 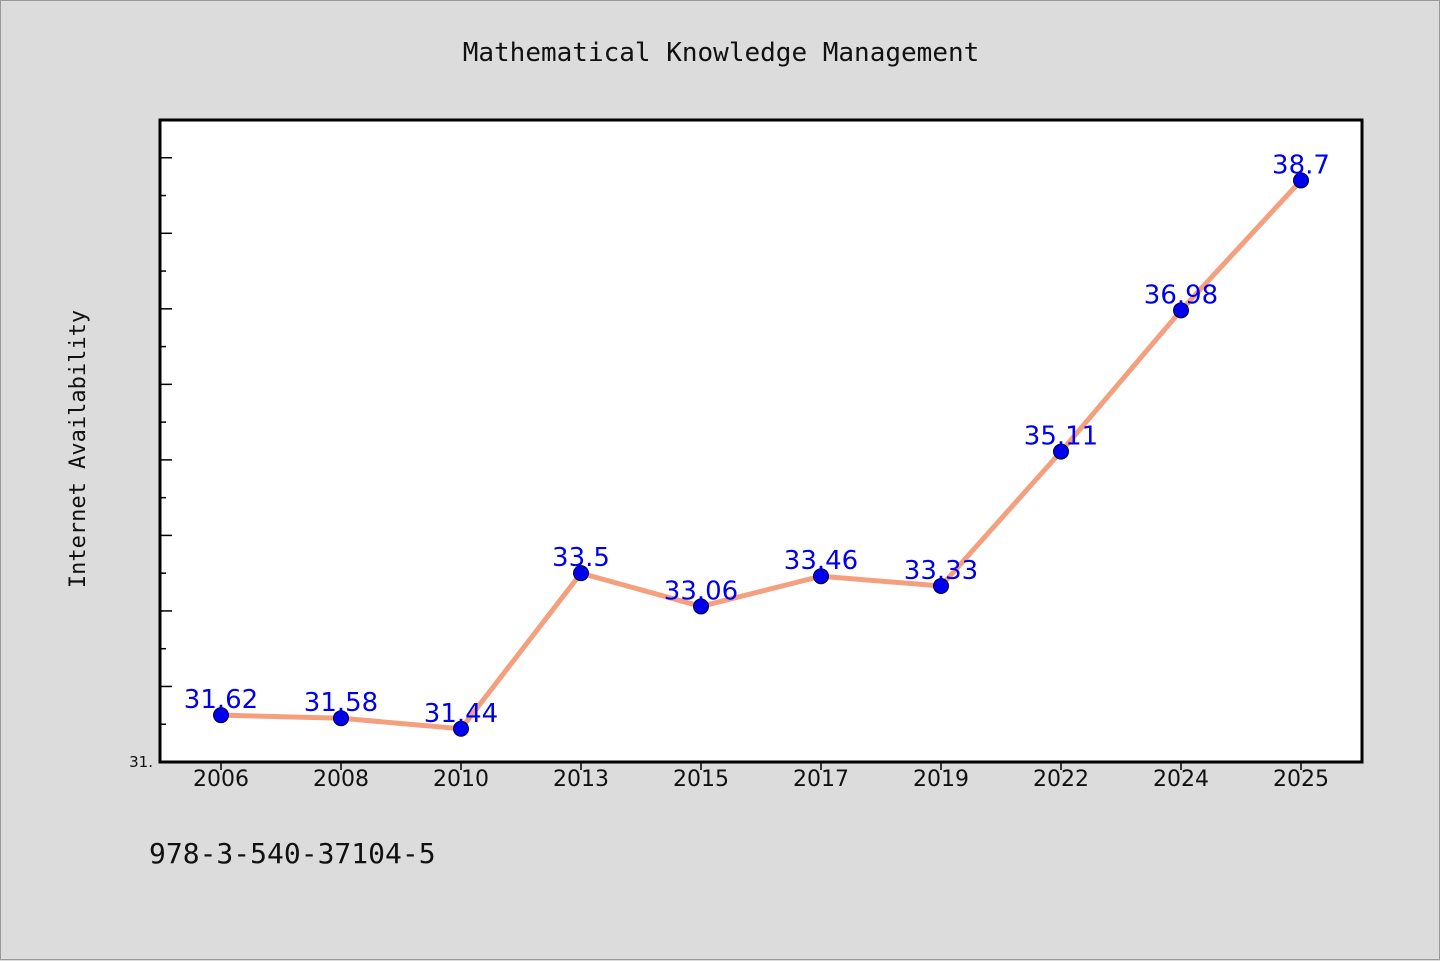 What do you see at coordinates (461, 714) in the screenshot?
I see `data-label: 31.44` at bounding box center [461, 714].